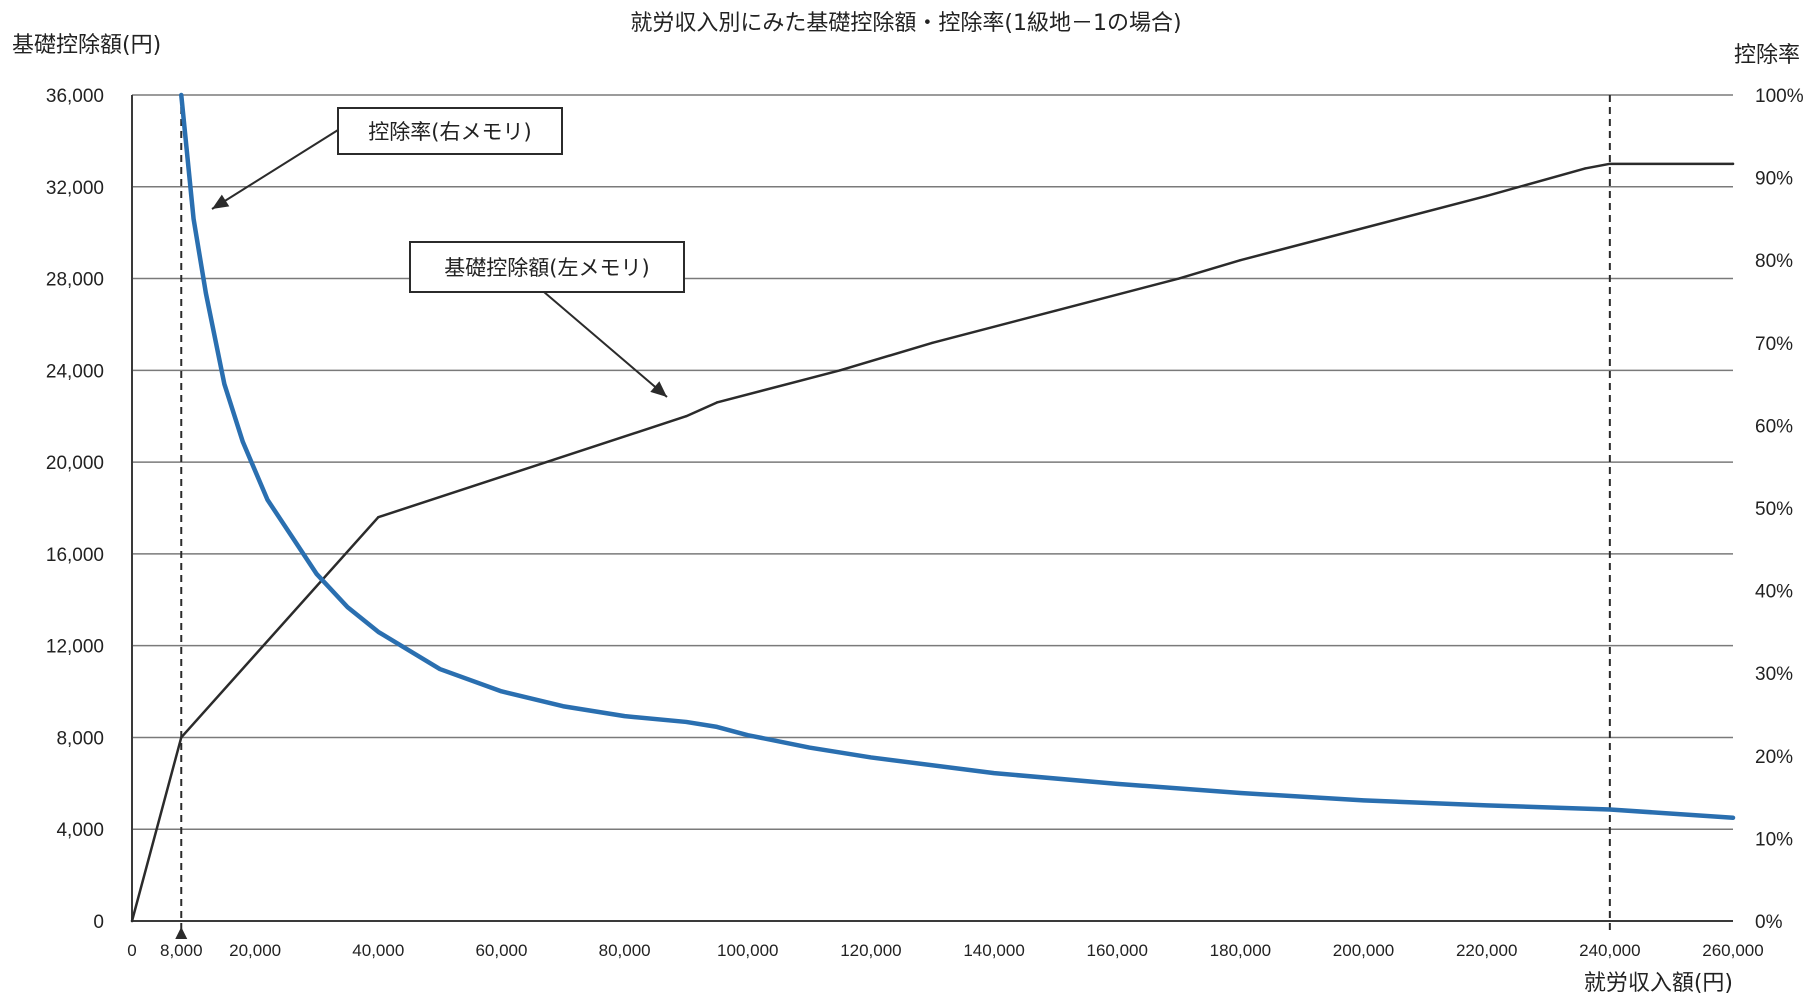 This screenshot has height=999, width=1812. I want to click on x-tick-label: 200,000, so click(1363, 950).